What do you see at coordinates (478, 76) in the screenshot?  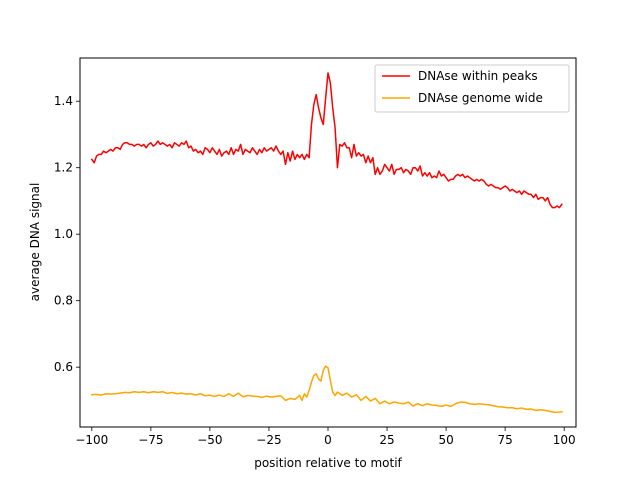 I see `legend-label-0: DNAse within peaks` at bounding box center [478, 76].